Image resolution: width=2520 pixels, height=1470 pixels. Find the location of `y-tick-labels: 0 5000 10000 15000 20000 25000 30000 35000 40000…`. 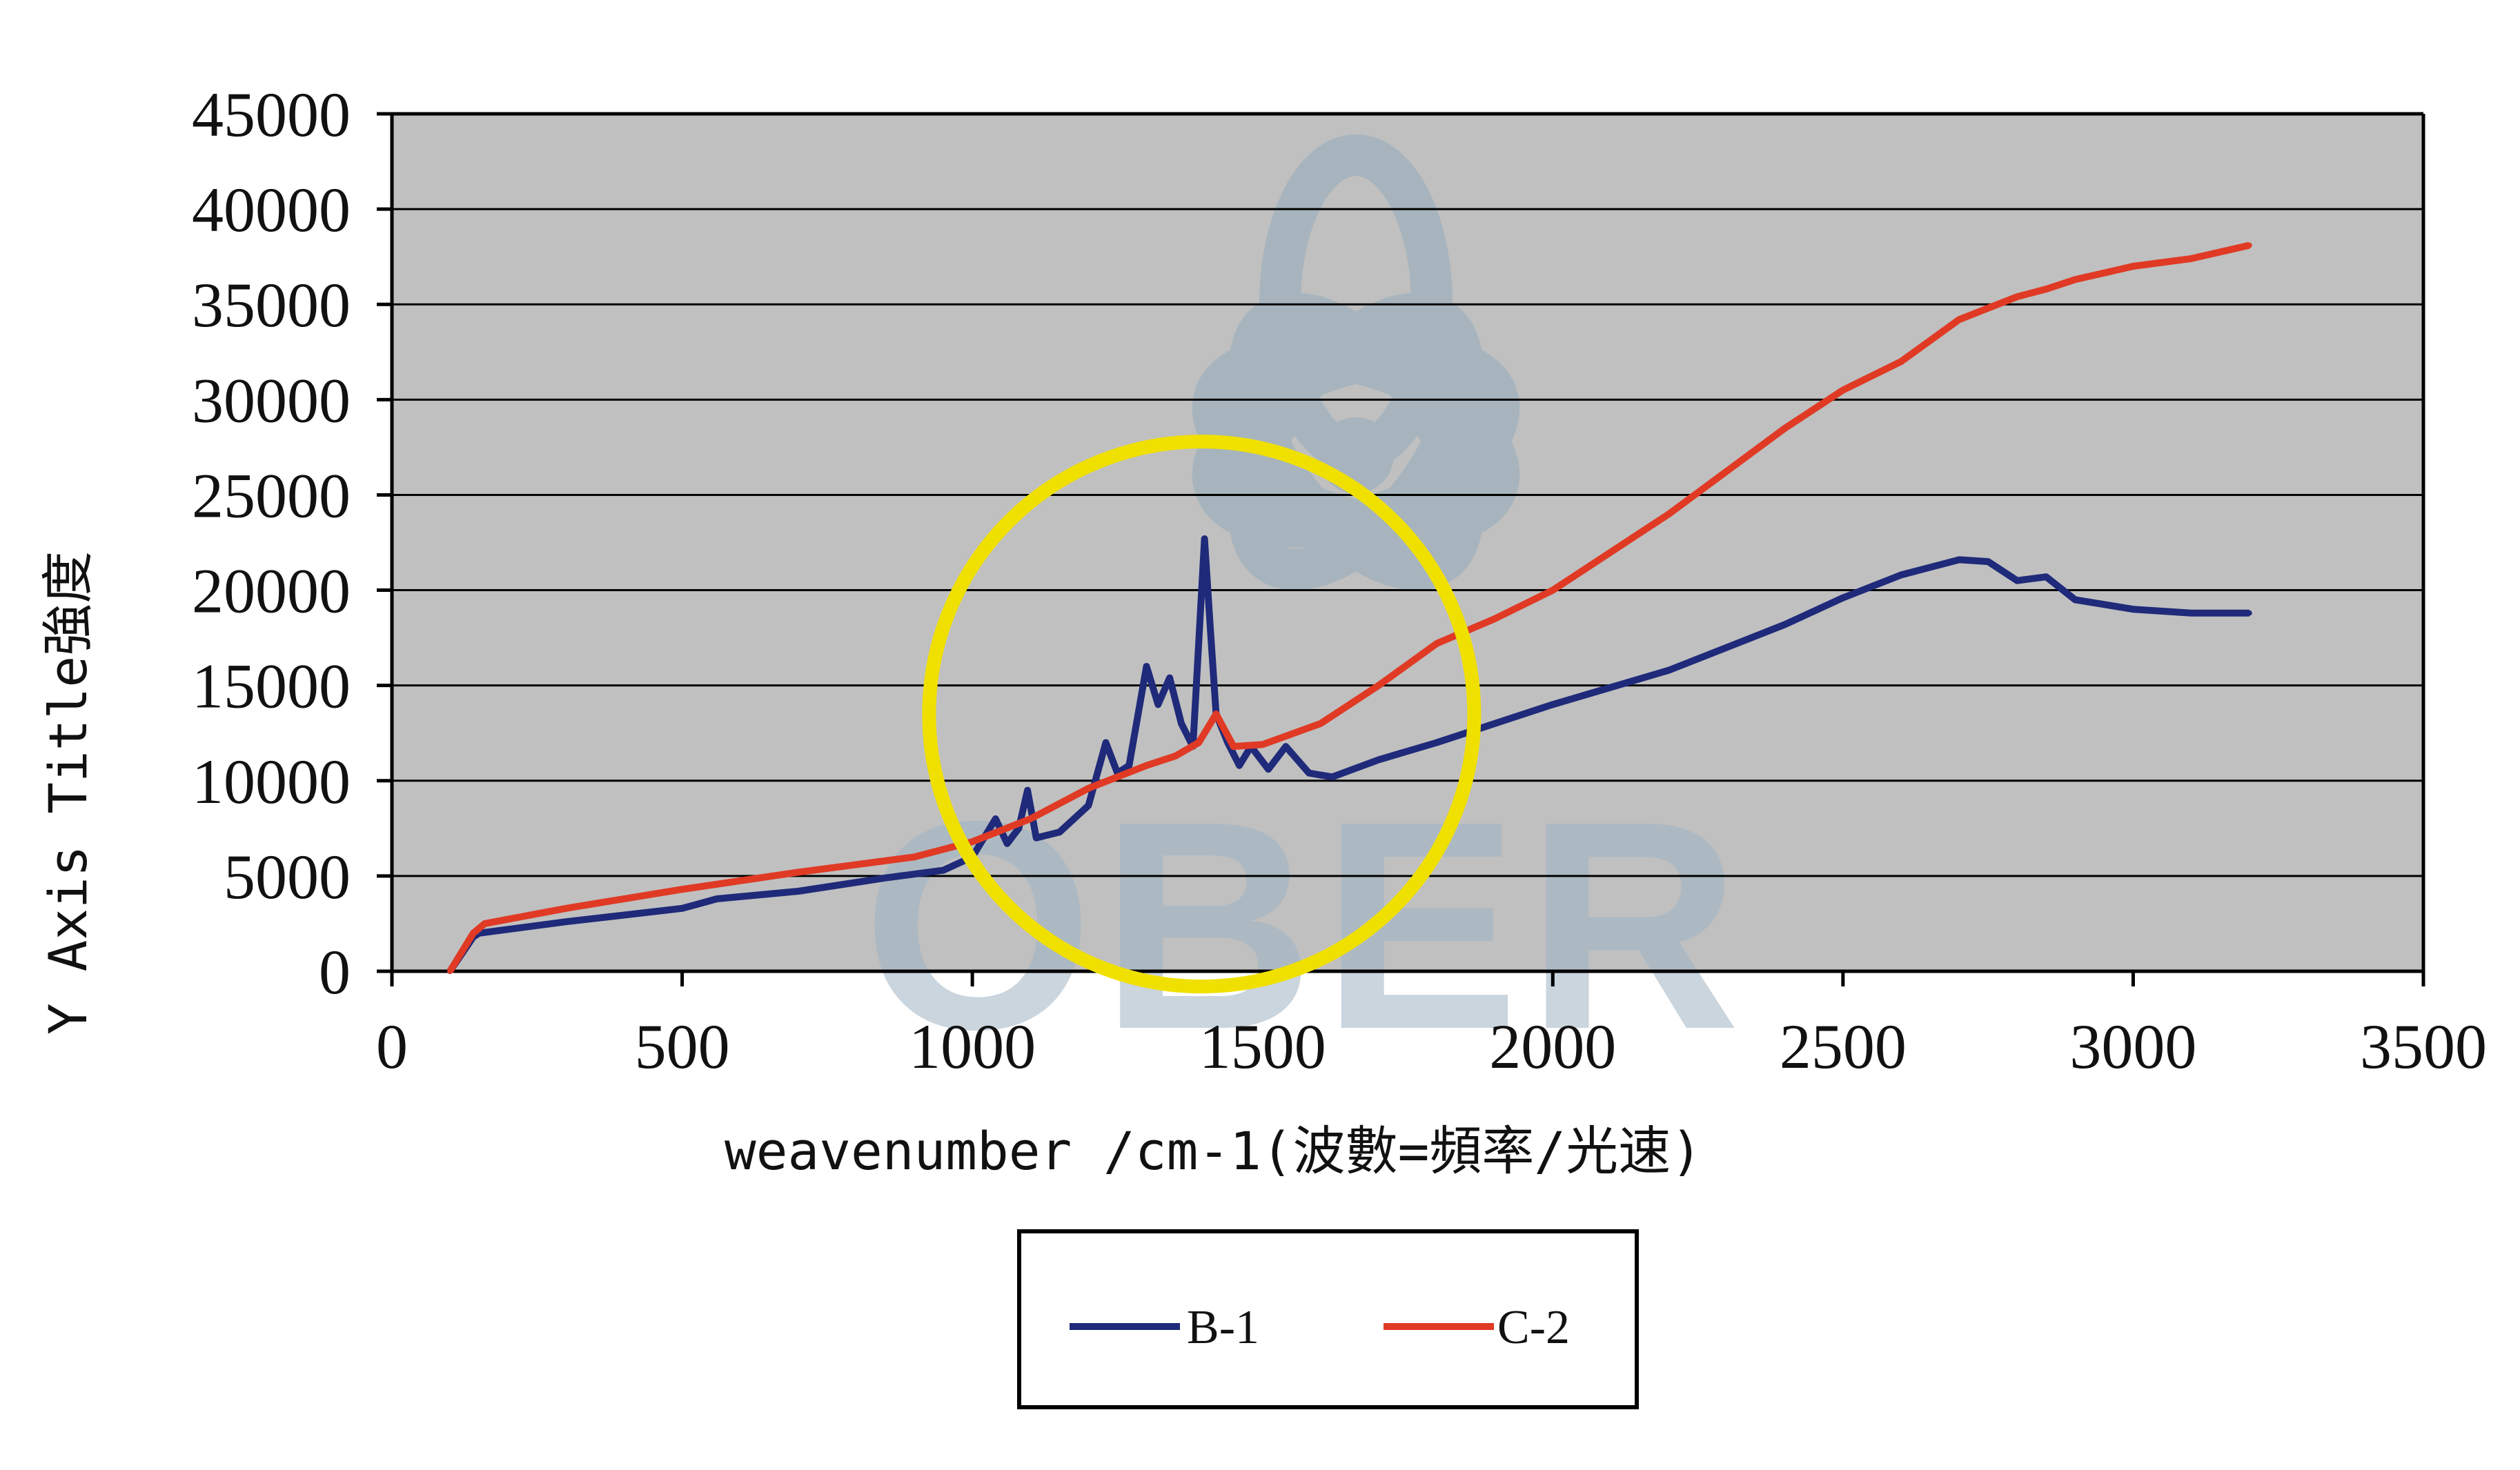

y-tick-labels: 0 5000 10000 15000 20000 25000 30000 35000 40000… is located at coordinates (271, 543).